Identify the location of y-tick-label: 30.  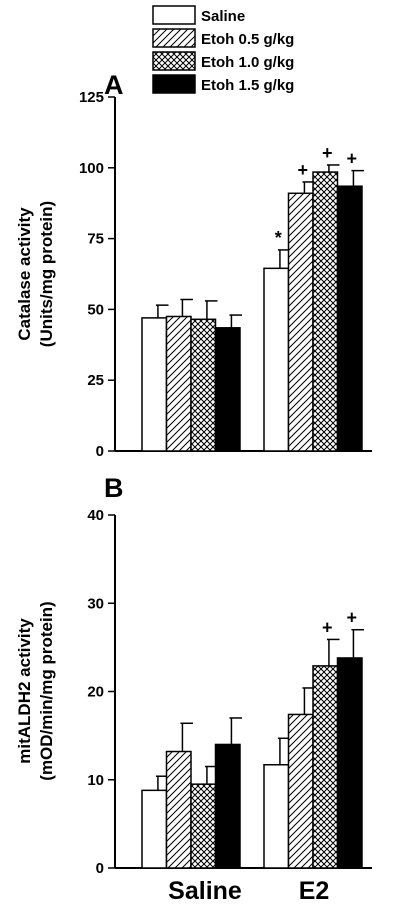
(95, 603).